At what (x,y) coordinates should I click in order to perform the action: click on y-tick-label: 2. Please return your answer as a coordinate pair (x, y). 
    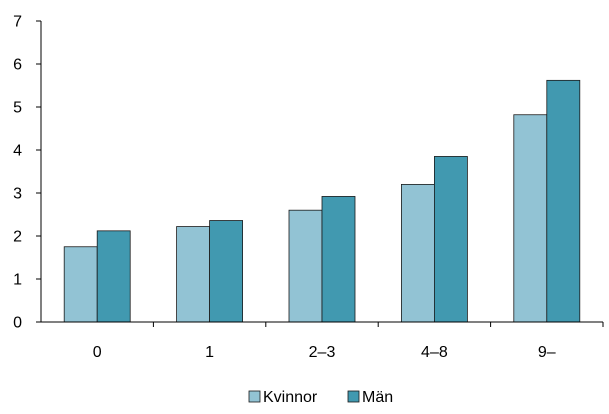
    Looking at the image, I should click on (17, 237).